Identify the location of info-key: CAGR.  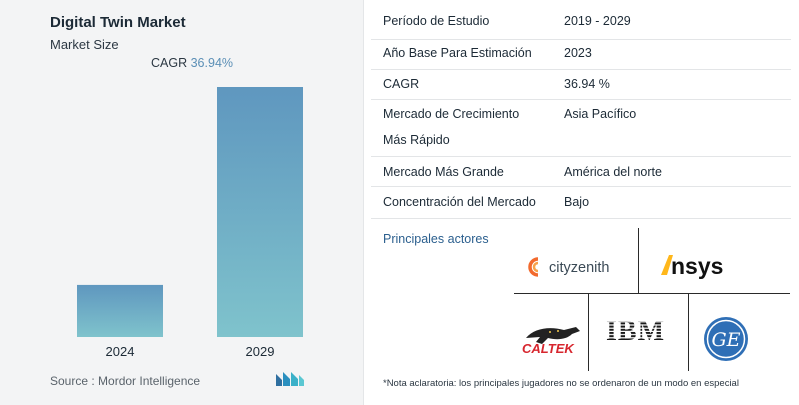
(401, 84).